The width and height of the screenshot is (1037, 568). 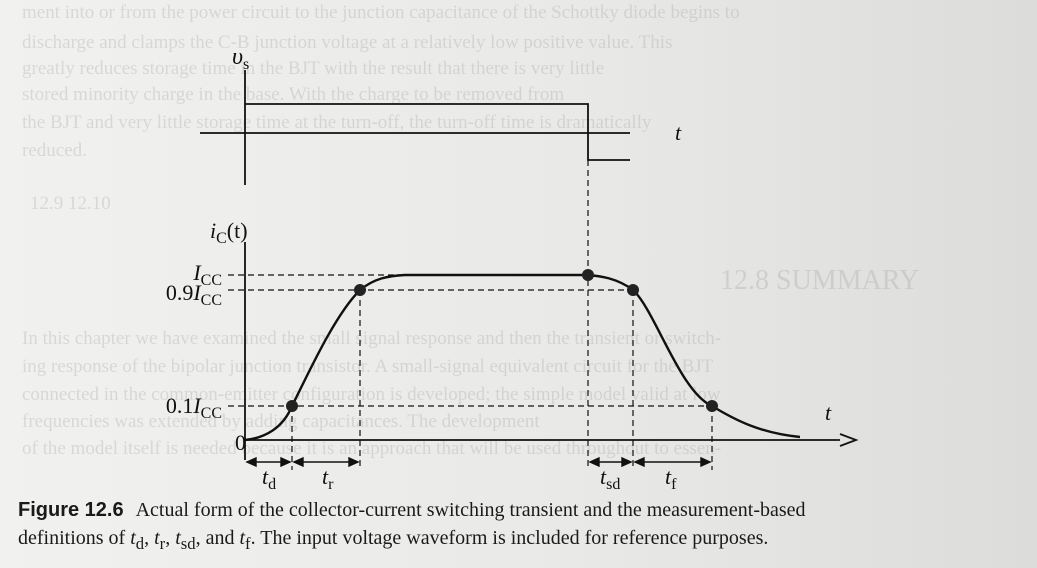 What do you see at coordinates (140, 543) in the screenshot?
I see `caption-td-sub: d` at bounding box center [140, 543].